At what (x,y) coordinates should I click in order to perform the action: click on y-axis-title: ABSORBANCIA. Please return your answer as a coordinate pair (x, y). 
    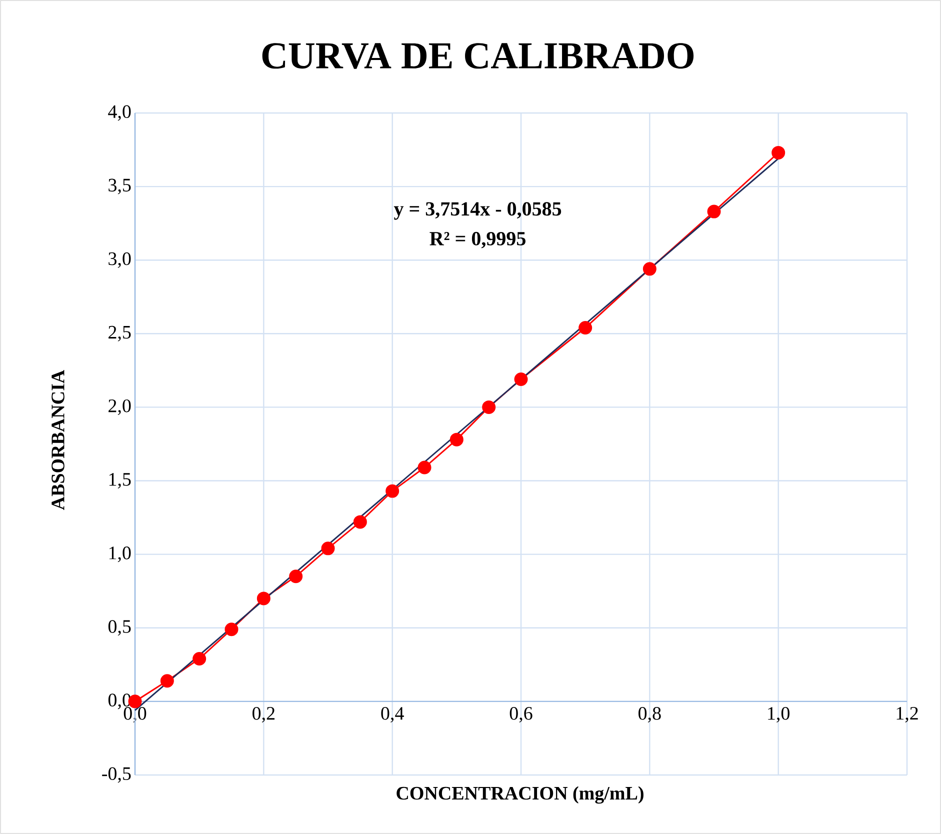
    Looking at the image, I should click on (58, 440).